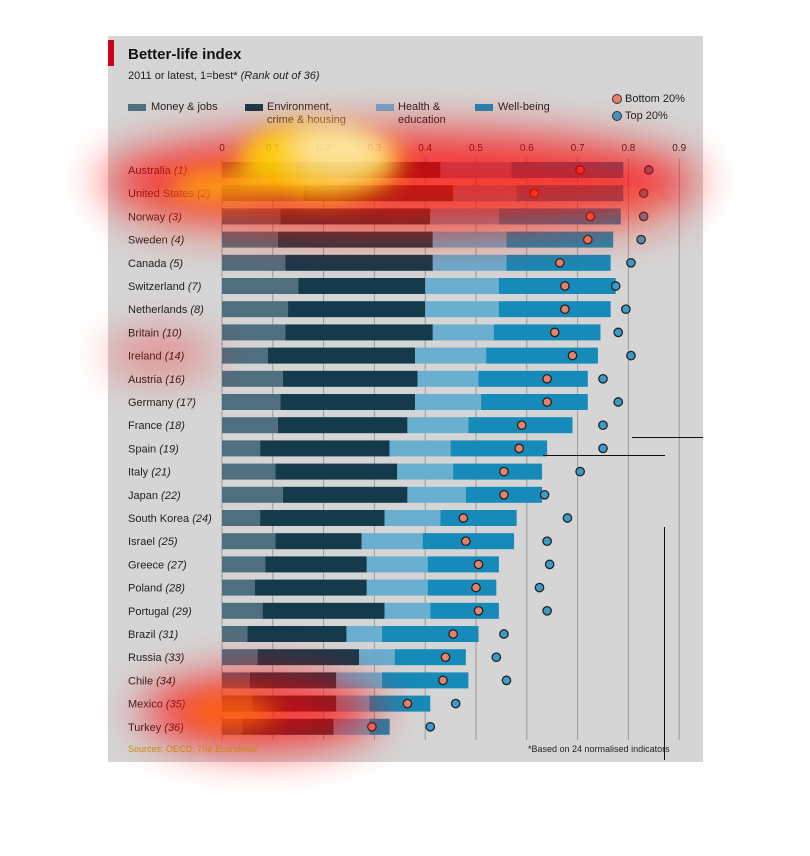  Describe the element at coordinates (184, 403) in the screenshot. I see `country-rank: (17)` at that location.